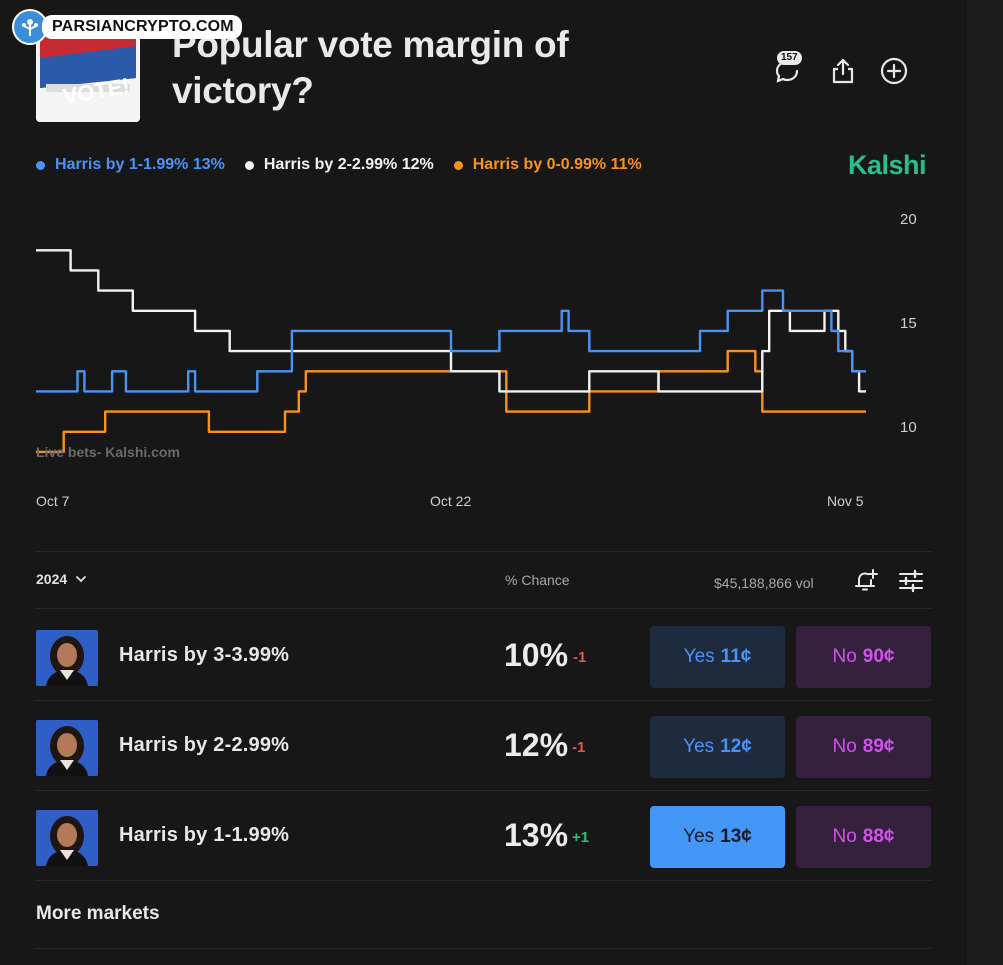  Describe the element at coordinates (204, 745) in the screenshot. I see `market-label: Harris by 2-2.99%` at that location.